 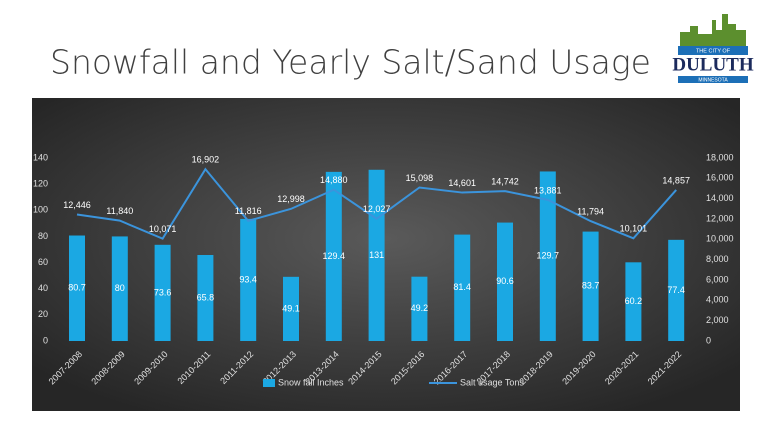 I want to click on y2-tick-label: 2,000, so click(x=717, y=320).